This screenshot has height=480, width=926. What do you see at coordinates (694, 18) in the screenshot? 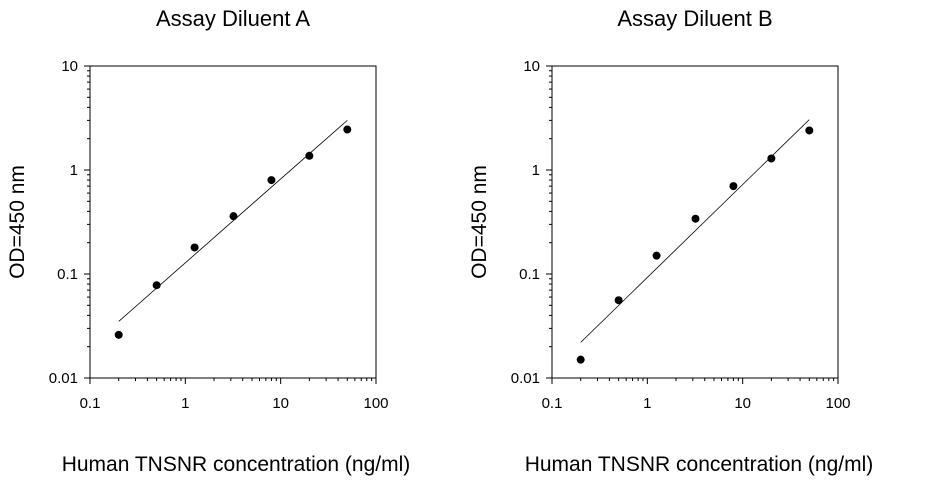
I see `chart-title: Assay Diluent B` at bounding box center [694, 18].